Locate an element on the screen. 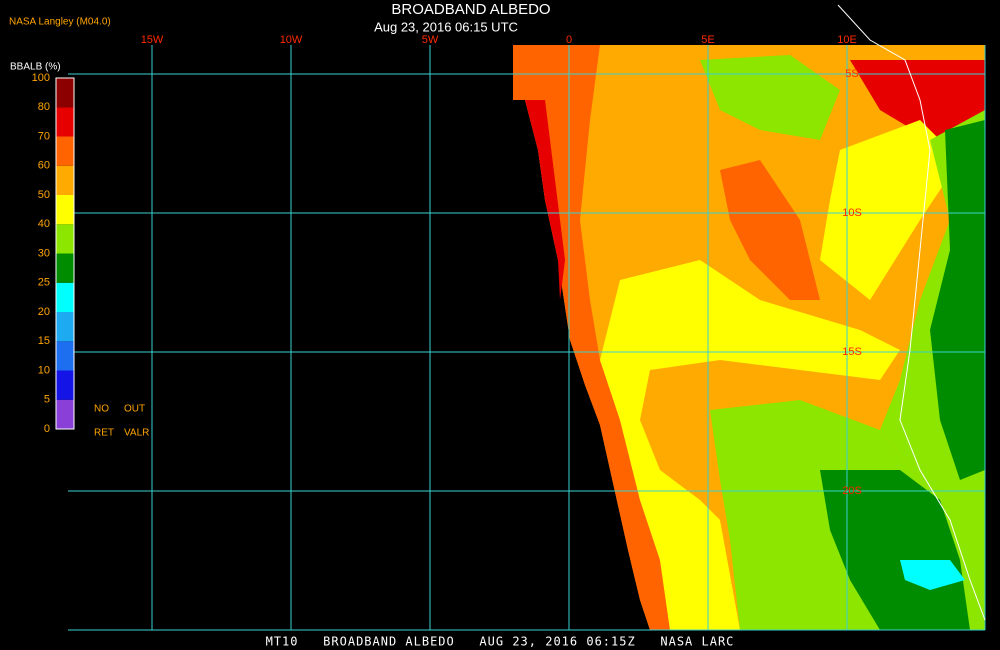 The width and height of the screenshot is (1000, 650). latitude-label: 20S is located at coordinates (852, 491).